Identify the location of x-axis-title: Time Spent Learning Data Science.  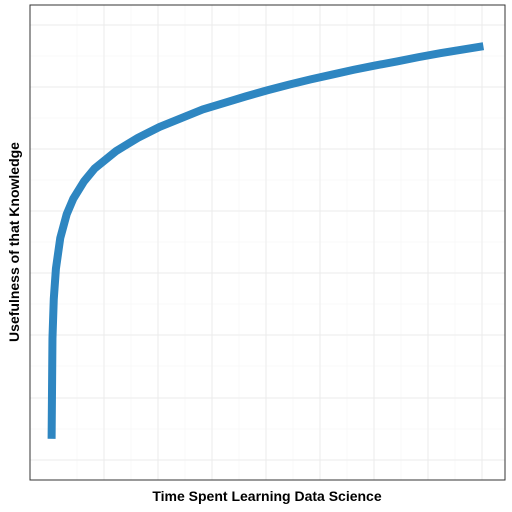
(266, 496).